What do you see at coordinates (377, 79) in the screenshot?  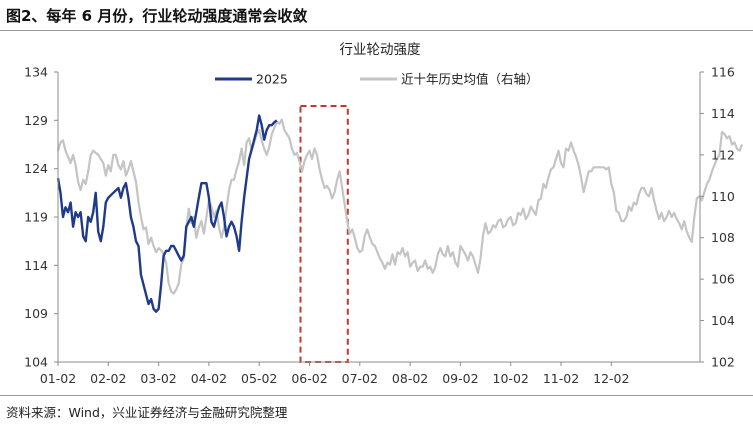 I see `legend: 2025 近十年历史均值（右轴）` at bounding box center [377, 79].